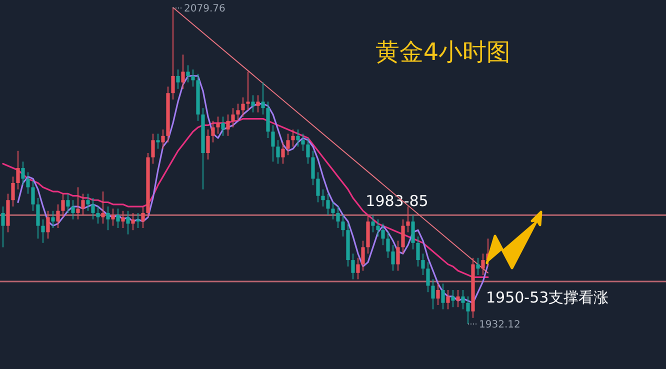  I want to click on text: 黄金4小时图, so click(443, 52).